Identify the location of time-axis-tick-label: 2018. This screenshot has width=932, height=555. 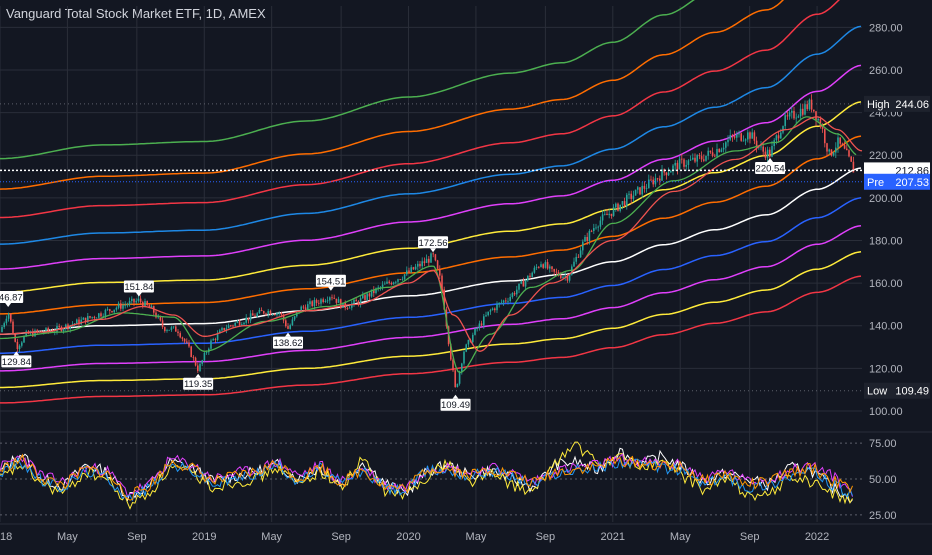
(6, 537).